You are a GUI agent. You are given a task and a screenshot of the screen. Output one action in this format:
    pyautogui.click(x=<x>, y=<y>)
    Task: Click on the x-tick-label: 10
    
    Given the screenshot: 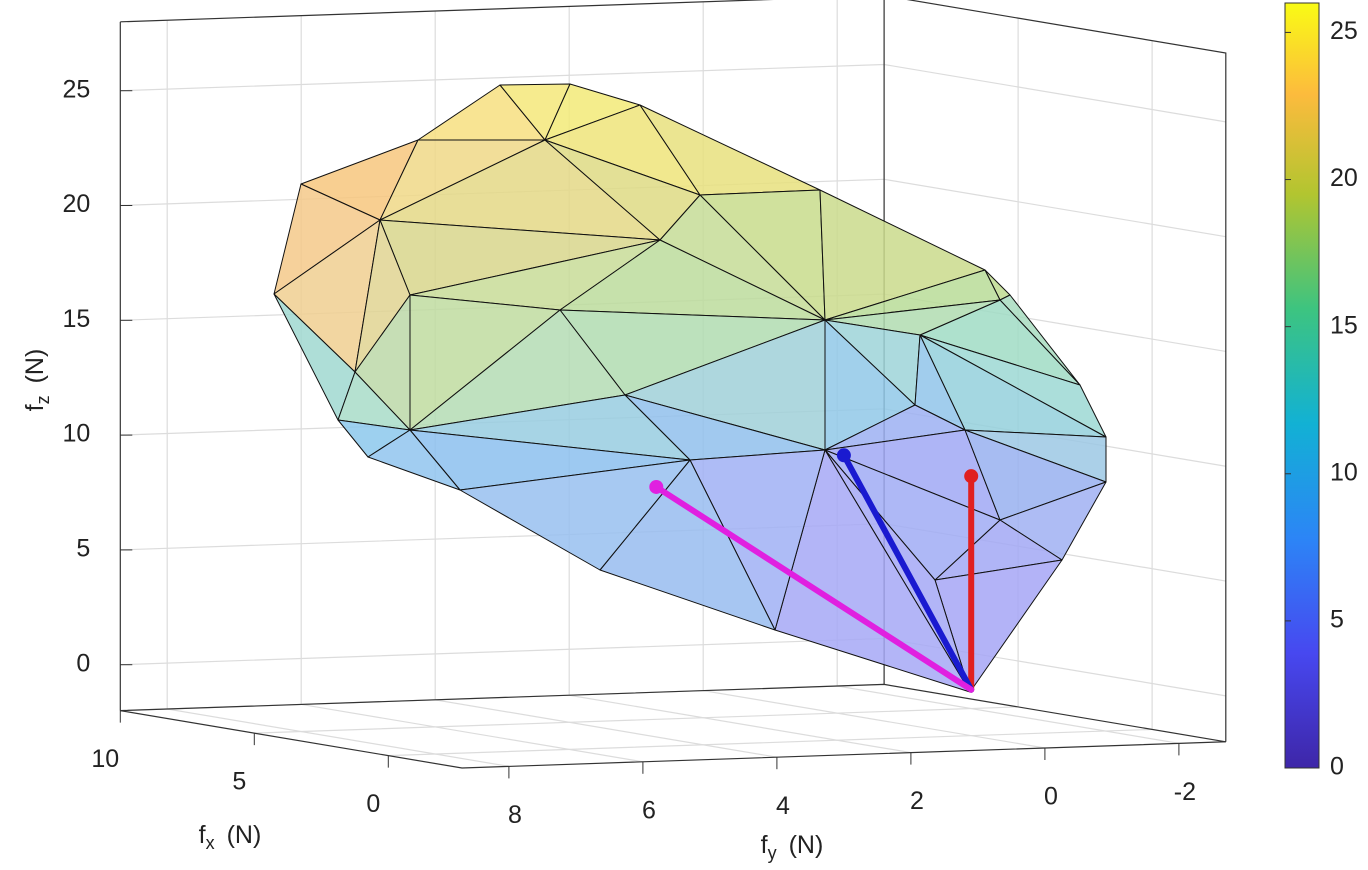 What is the action you would take?
    pyautogui.click(x=105, y=759)
    